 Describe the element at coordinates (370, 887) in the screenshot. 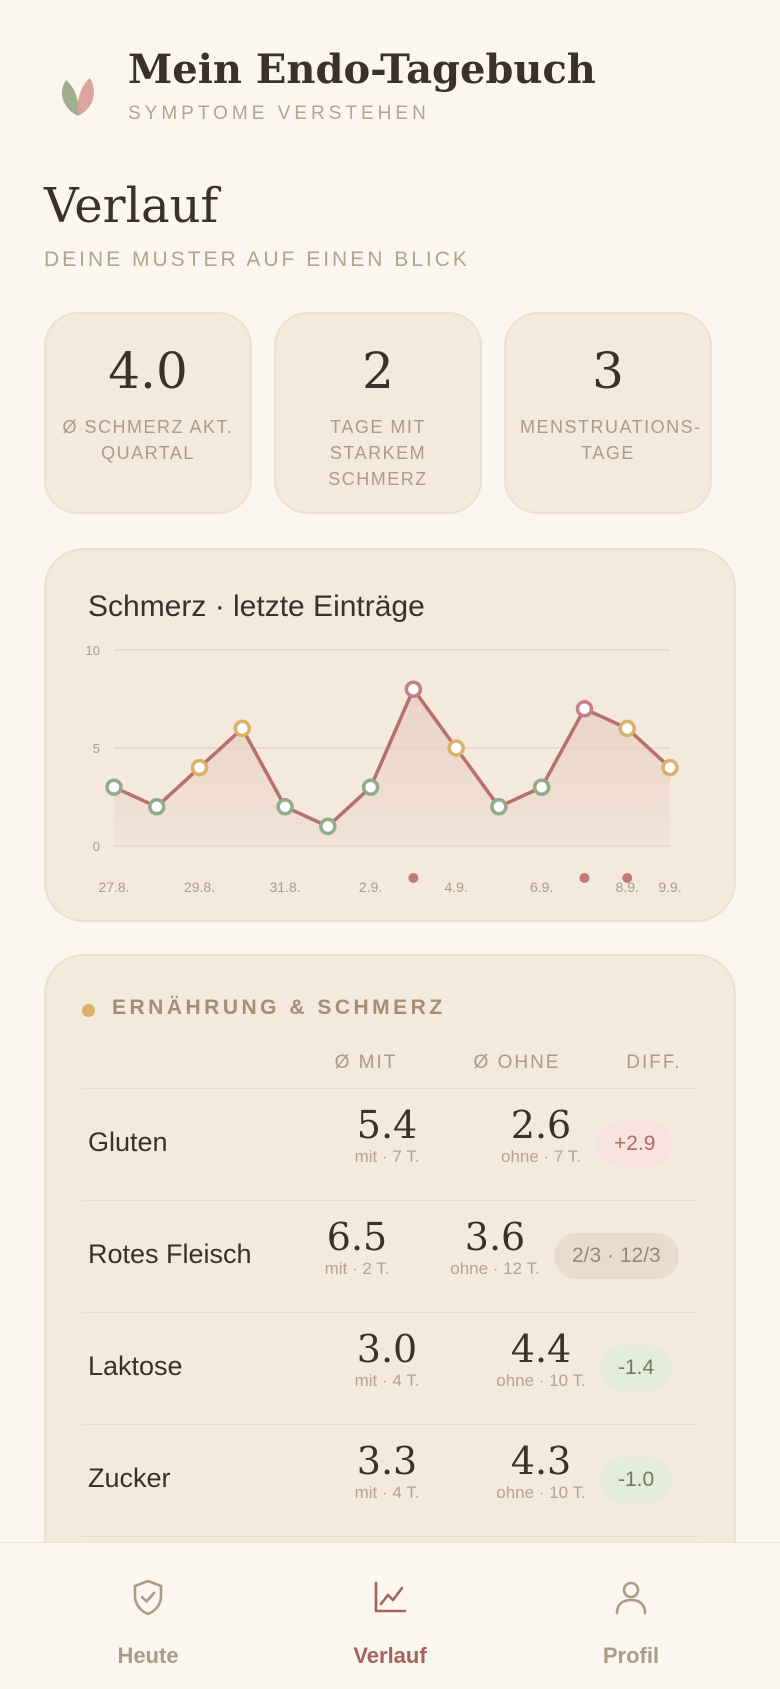

I see `x-tick-label: 2.9.` at that location.